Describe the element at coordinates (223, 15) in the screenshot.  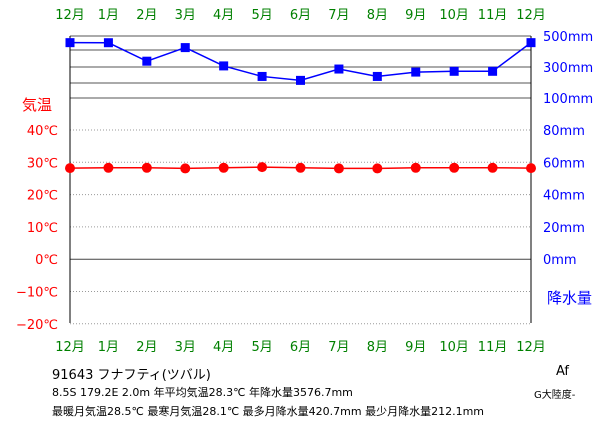
I see `month-label-top: 4月` at that location.